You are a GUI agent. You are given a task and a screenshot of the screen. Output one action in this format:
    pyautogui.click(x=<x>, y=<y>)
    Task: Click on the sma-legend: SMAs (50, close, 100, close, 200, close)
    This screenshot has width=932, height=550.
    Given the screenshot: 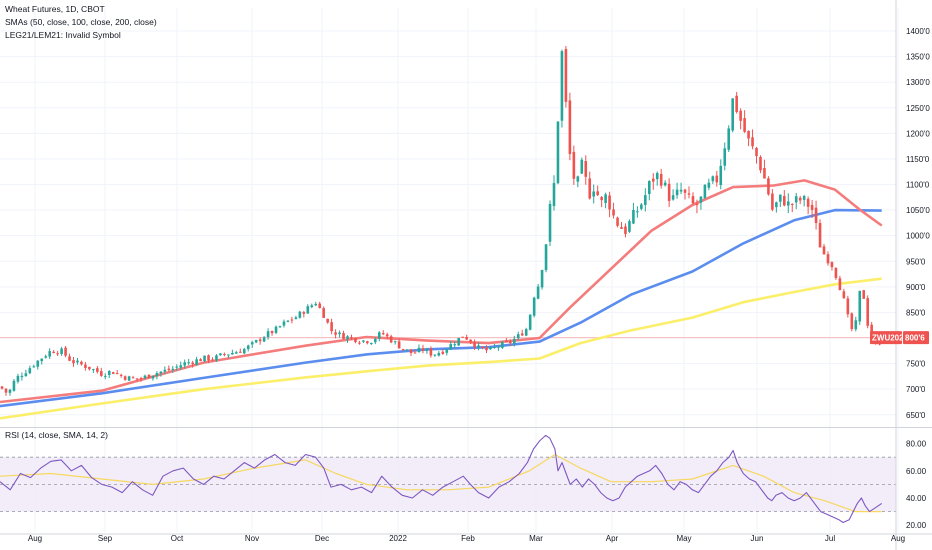 What is the action you would take?
    pyautogui.click(x=81, y=22)
    